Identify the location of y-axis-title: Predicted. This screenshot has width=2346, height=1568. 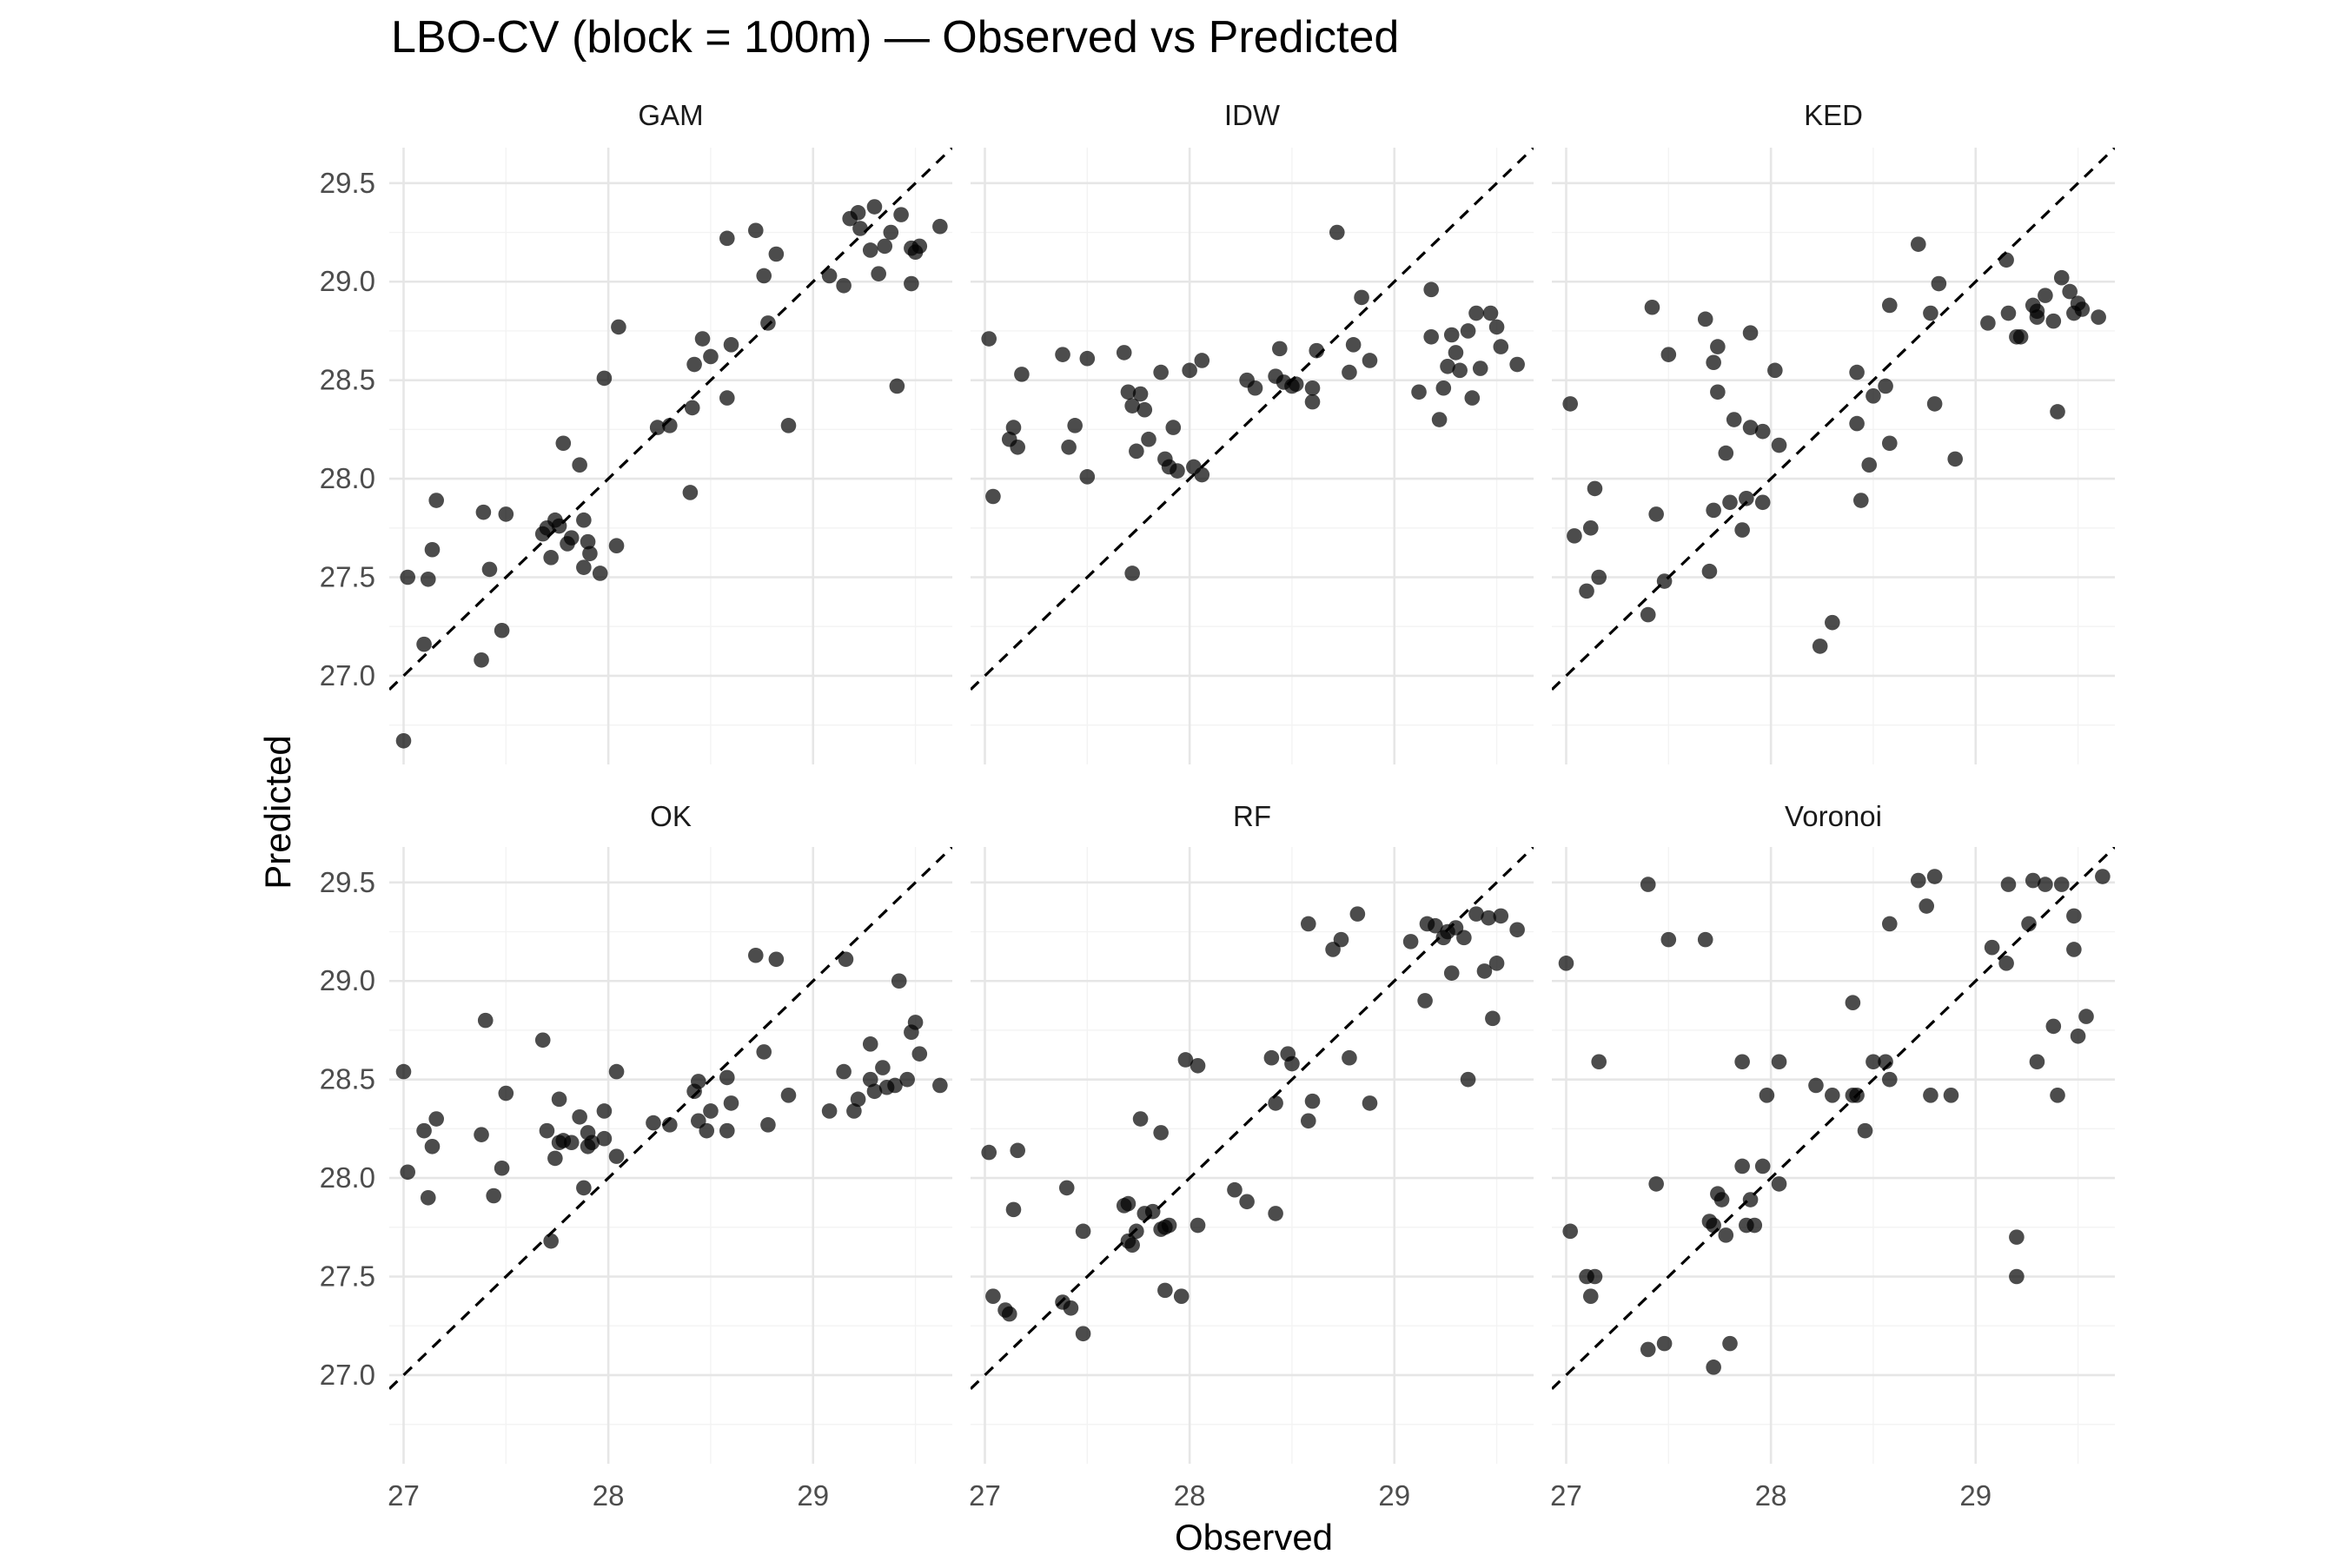
(277, 812).